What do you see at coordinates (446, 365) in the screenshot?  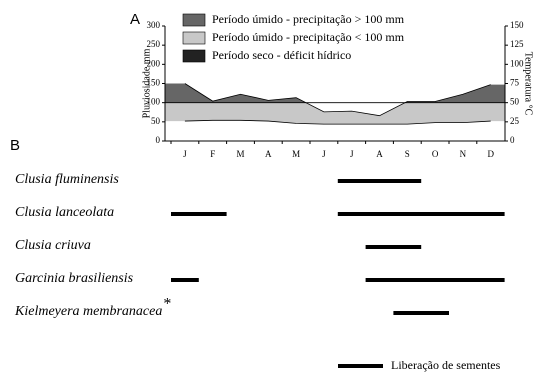 I see `legend-label: Liberação de sementes` at bounding box center [446, 365].